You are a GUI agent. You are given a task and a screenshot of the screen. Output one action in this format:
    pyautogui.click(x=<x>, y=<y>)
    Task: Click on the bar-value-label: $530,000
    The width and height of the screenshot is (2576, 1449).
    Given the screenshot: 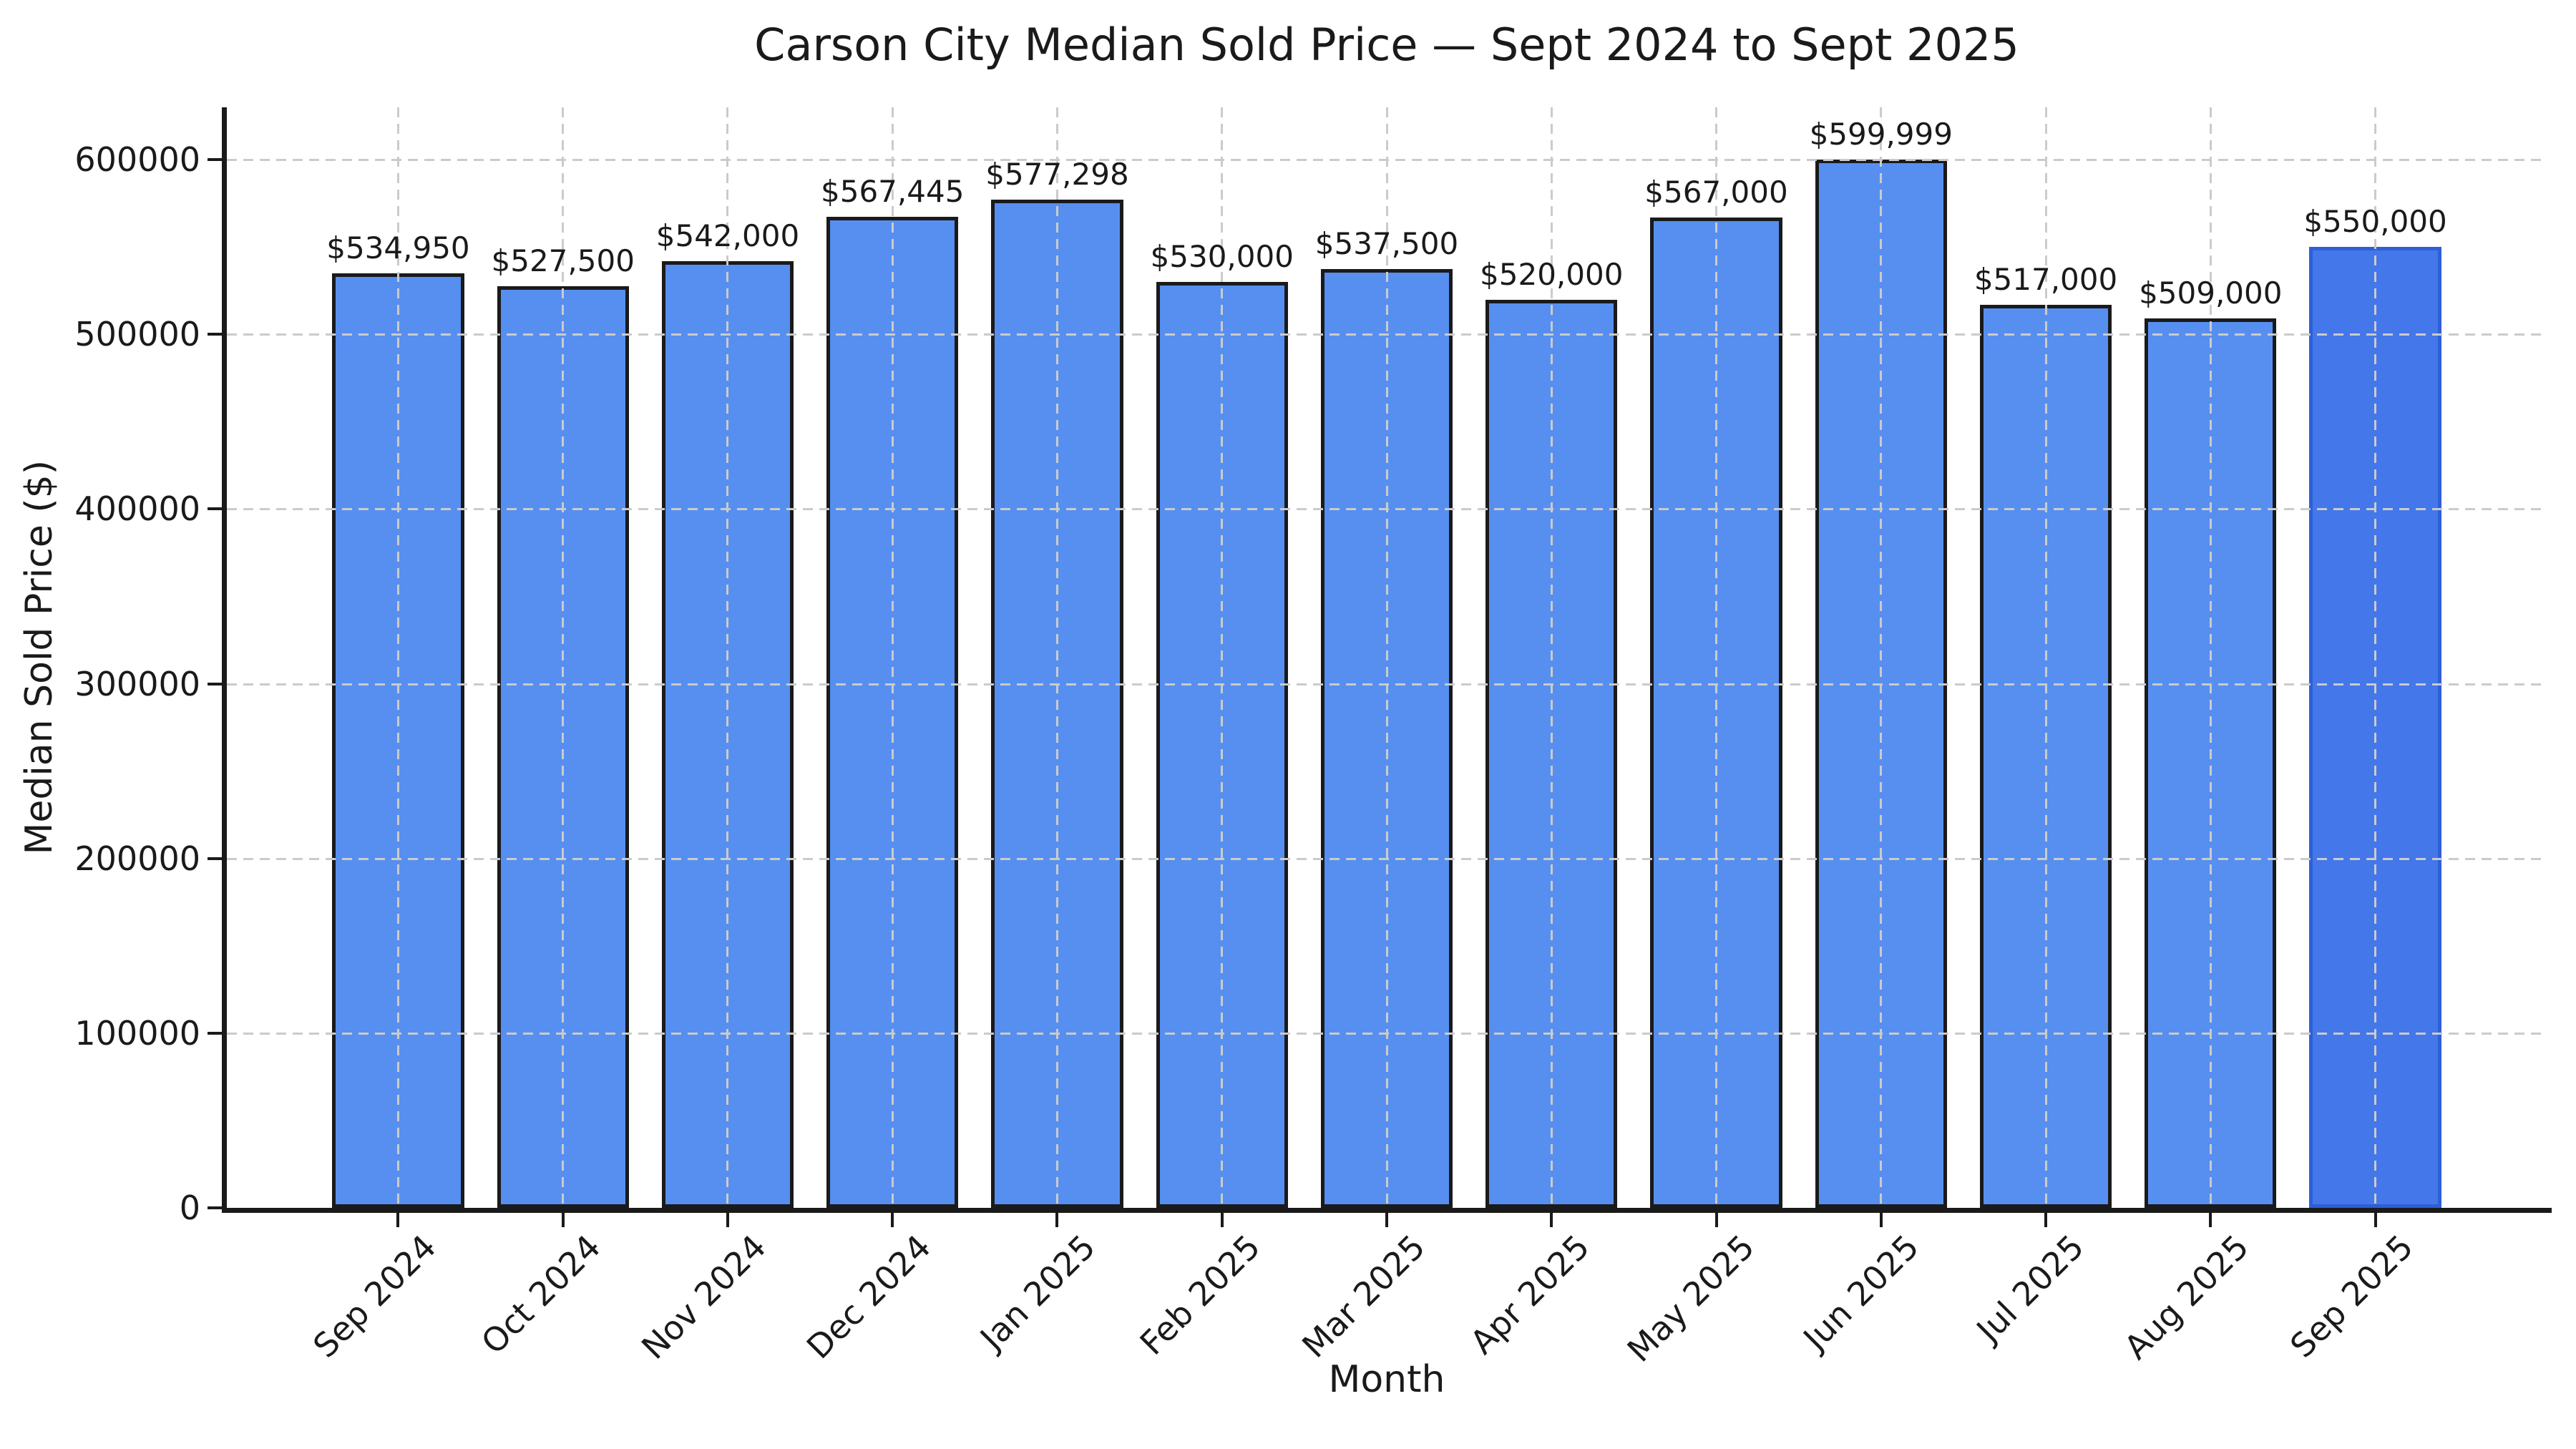 What is the action you would take?
    pyautogui.click(x=1222, y=256)
    